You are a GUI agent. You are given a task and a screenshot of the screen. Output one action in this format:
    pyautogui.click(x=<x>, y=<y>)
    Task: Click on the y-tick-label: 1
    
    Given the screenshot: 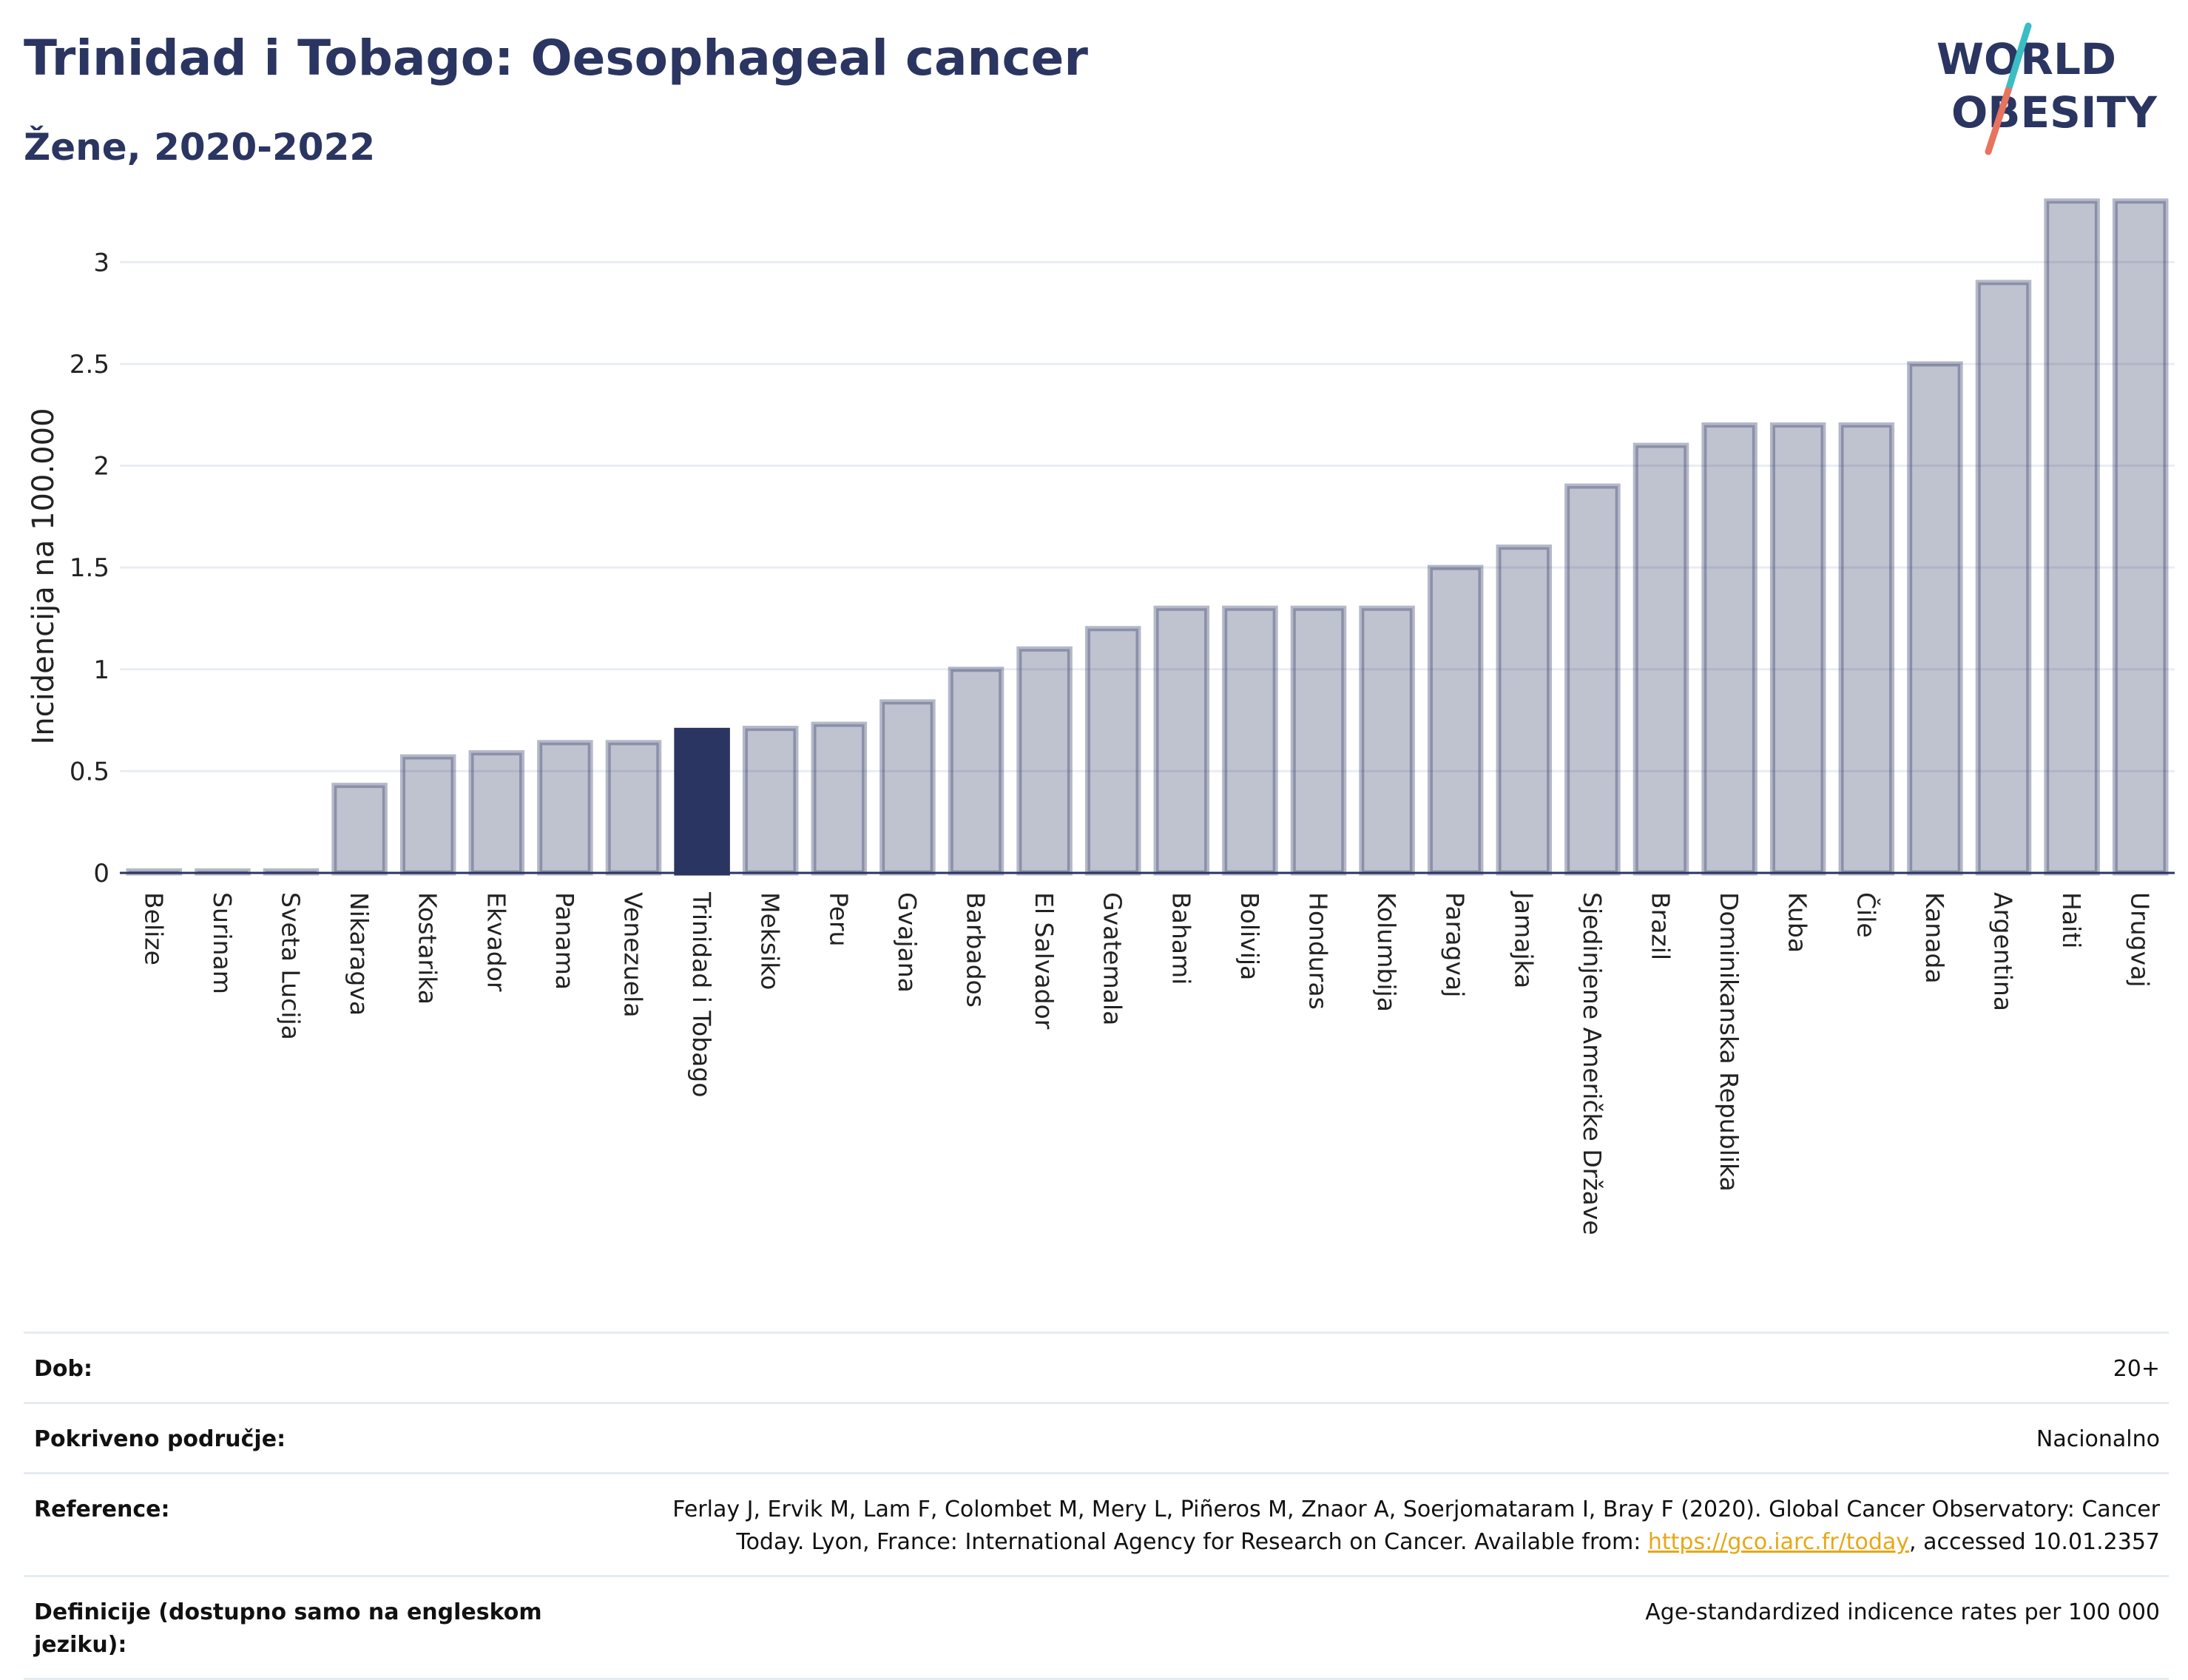 What is the action you would take?
    pyautogui.click(x=101, y=670)
    